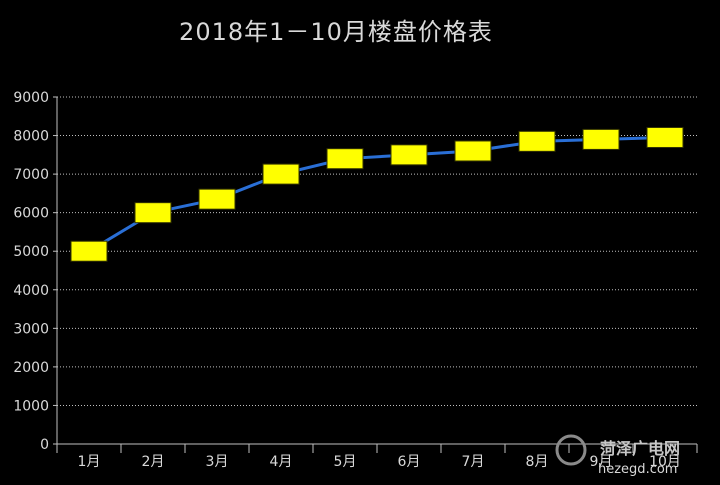 Image resolution: width=720 pixels, height=485 pixels. I want to click on watermark-name: 菏泽广电网, so click(640, 448).